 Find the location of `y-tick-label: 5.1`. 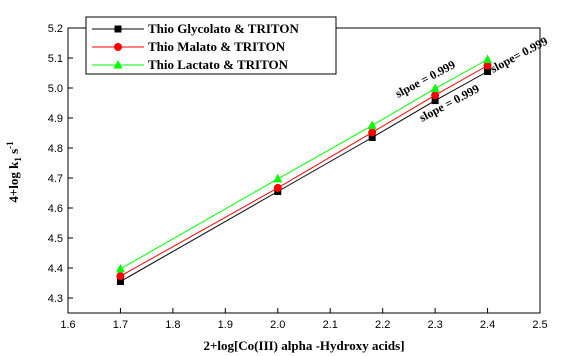

y-tick-label: 5.1 is located at coordinates (55, 59).